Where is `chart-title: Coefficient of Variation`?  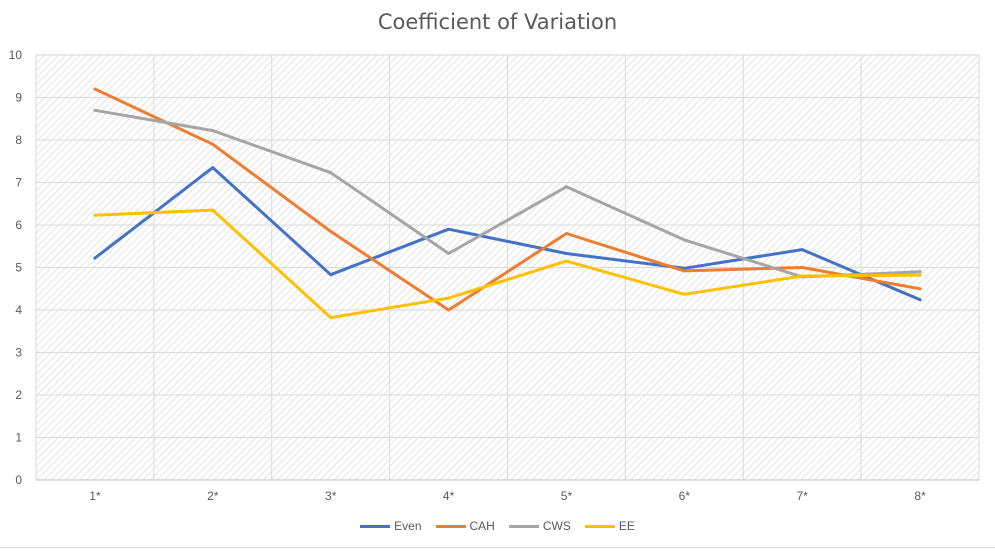 chart-title: Coefficient of Variation is located at coordinates (497, 22).